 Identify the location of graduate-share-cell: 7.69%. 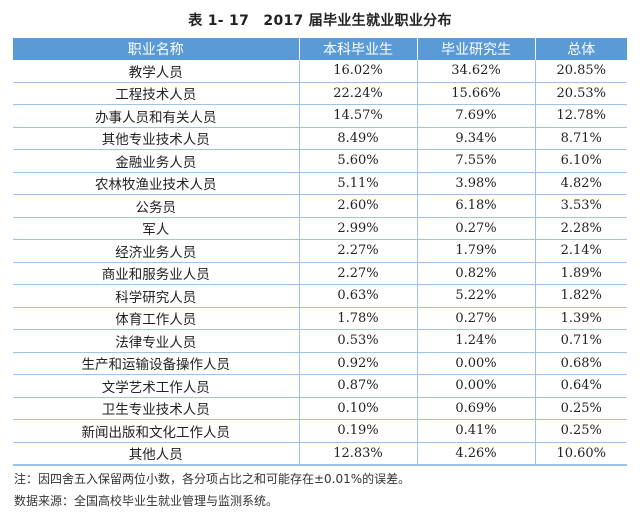
(476, 116).